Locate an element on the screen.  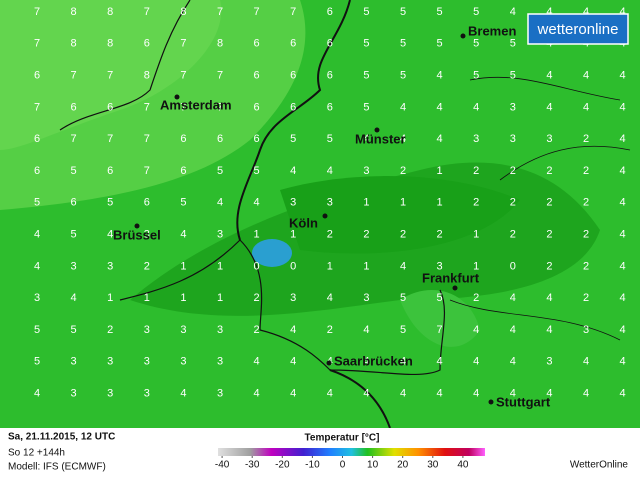
colorbar is located at coordinates (351, 452).